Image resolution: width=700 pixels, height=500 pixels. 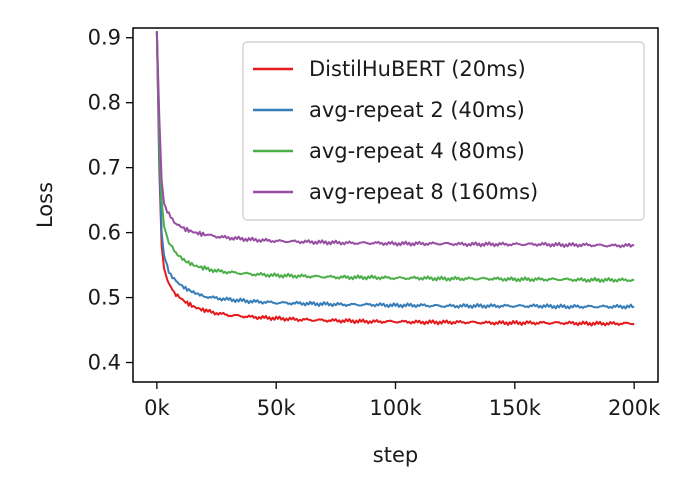 I want to click on y-tick-label: 0.4, so click(x=104, y=363).